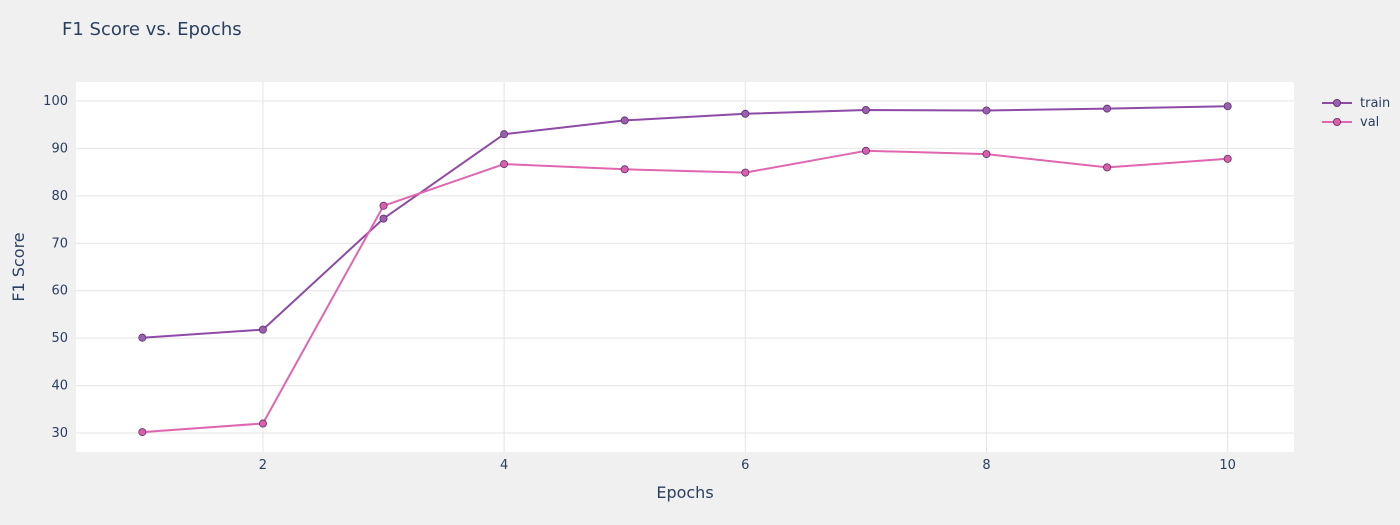 Image resolution: width=1400 pixels, height=525 pixels. What do you see at coordinates (263, 465) in the screenshot?
I see `x-tick-label: 2` at bounding box center [263, 465].